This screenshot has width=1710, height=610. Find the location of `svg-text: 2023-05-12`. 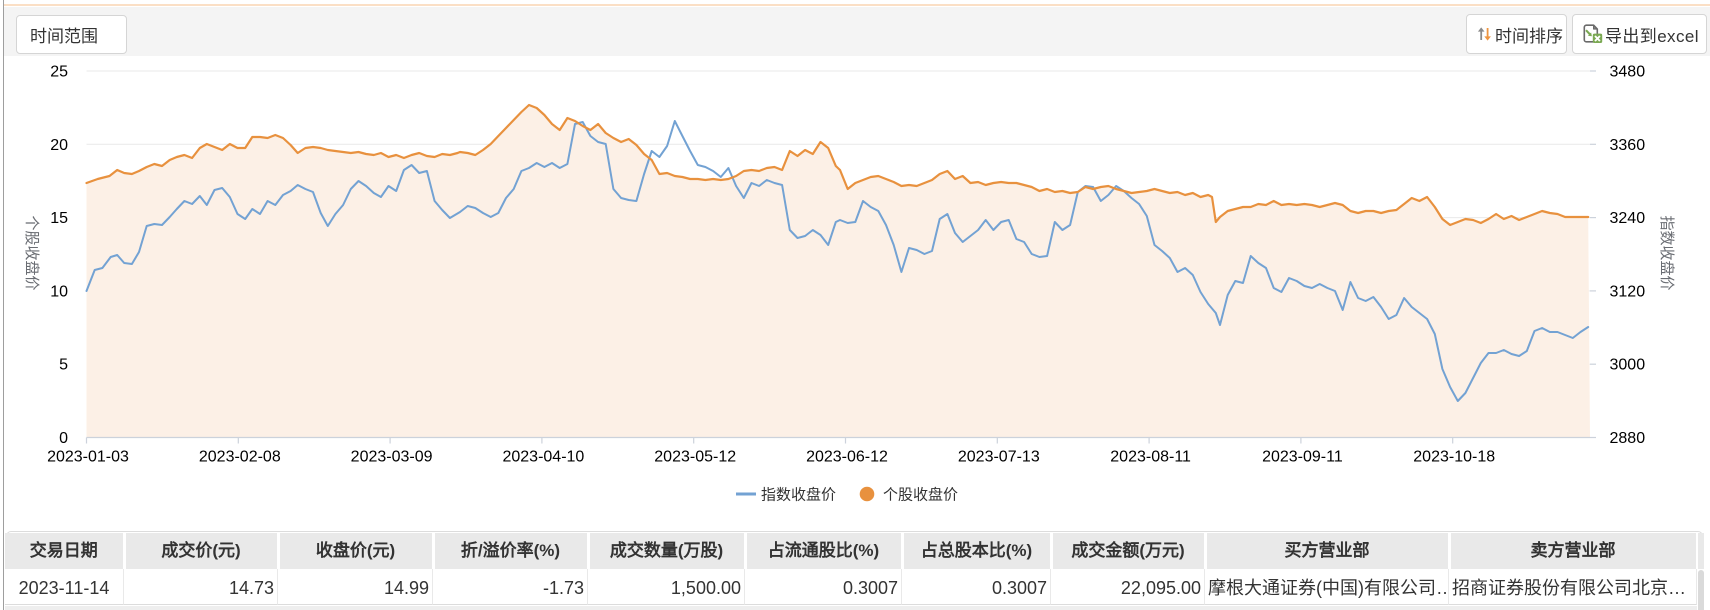

svg-text: 2023-05-12 is located at coordinates (695, 457).